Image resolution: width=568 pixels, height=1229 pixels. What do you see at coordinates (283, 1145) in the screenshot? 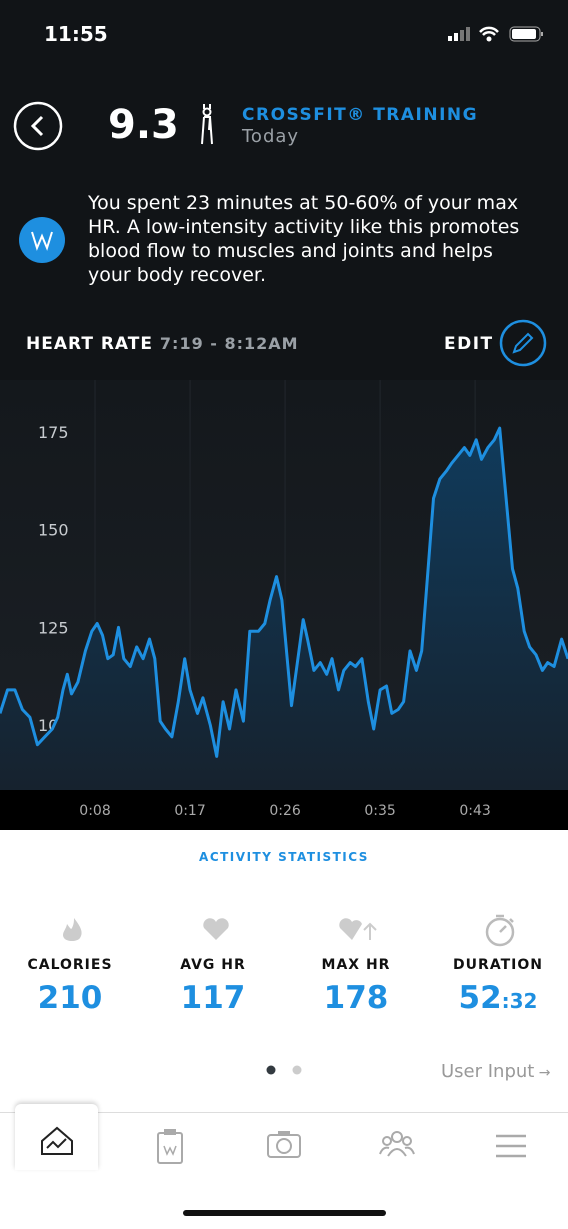
I see `tab-icons` at bounding box center [283, 1145].